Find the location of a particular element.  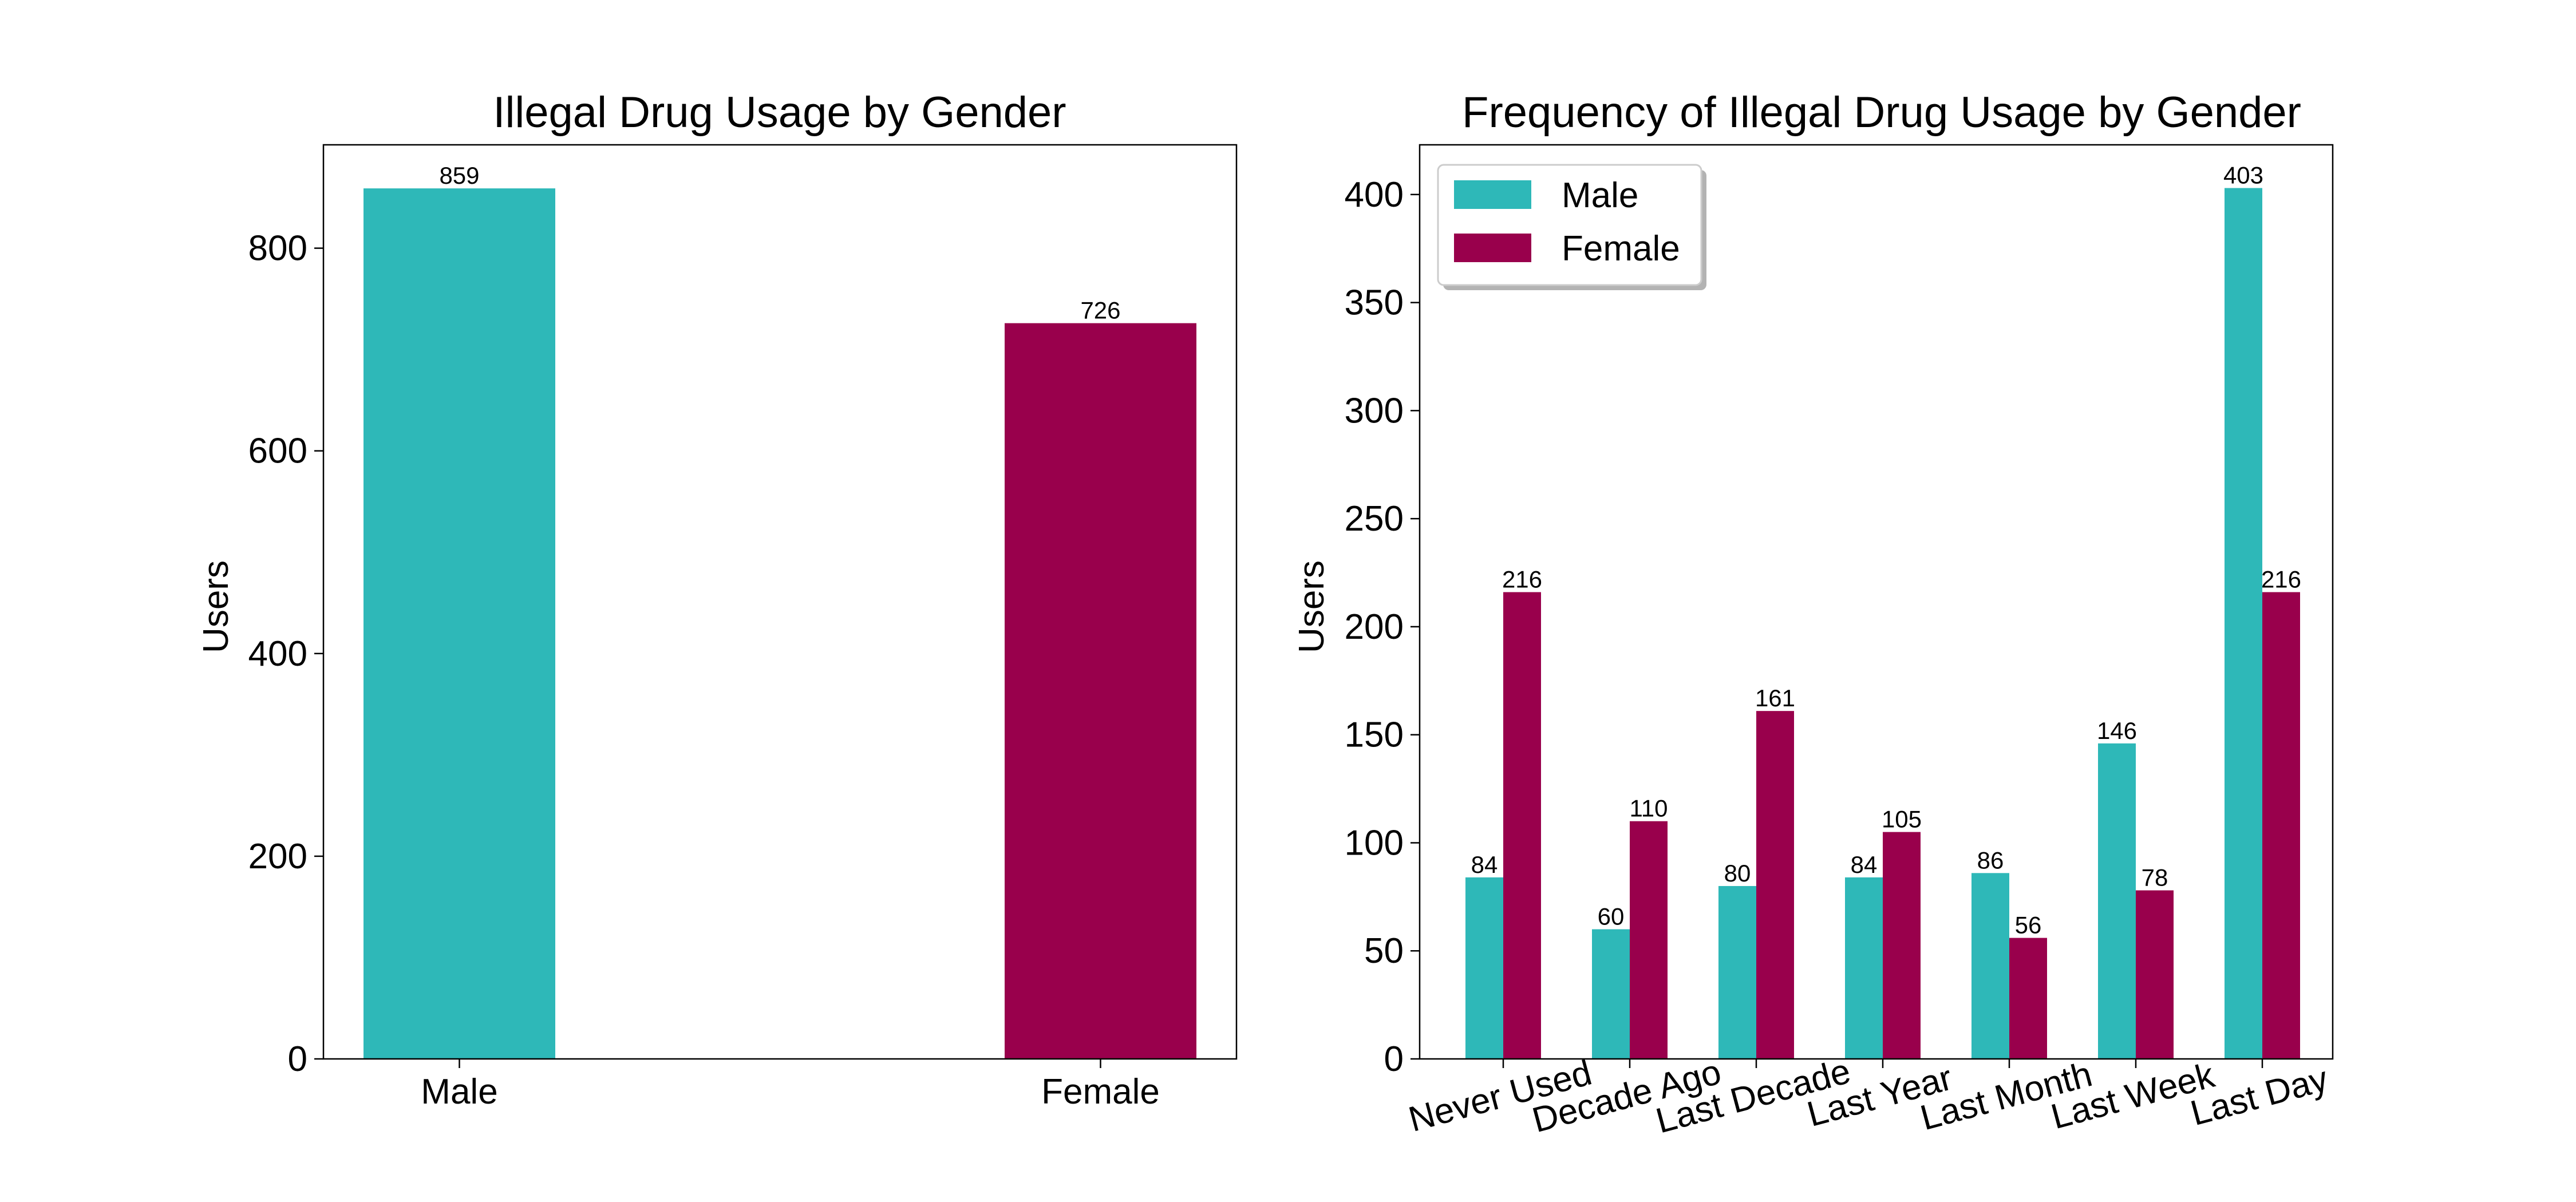

y-tick-label: 800 is located at coordinates (277, 249).